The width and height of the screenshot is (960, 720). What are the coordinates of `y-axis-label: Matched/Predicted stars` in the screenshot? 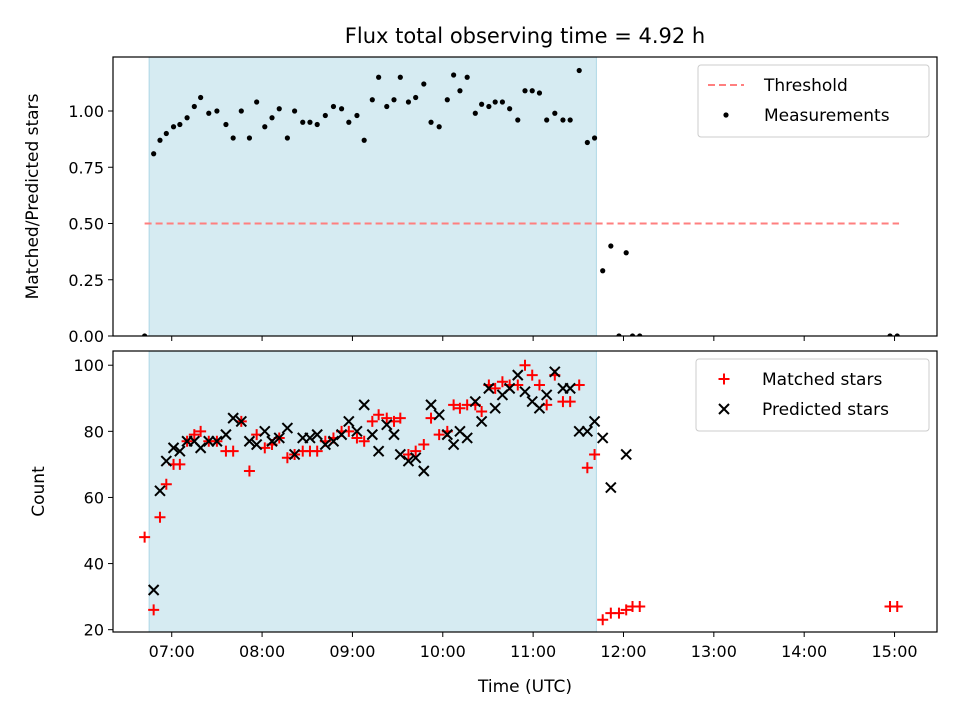 It's located at (33, 196).